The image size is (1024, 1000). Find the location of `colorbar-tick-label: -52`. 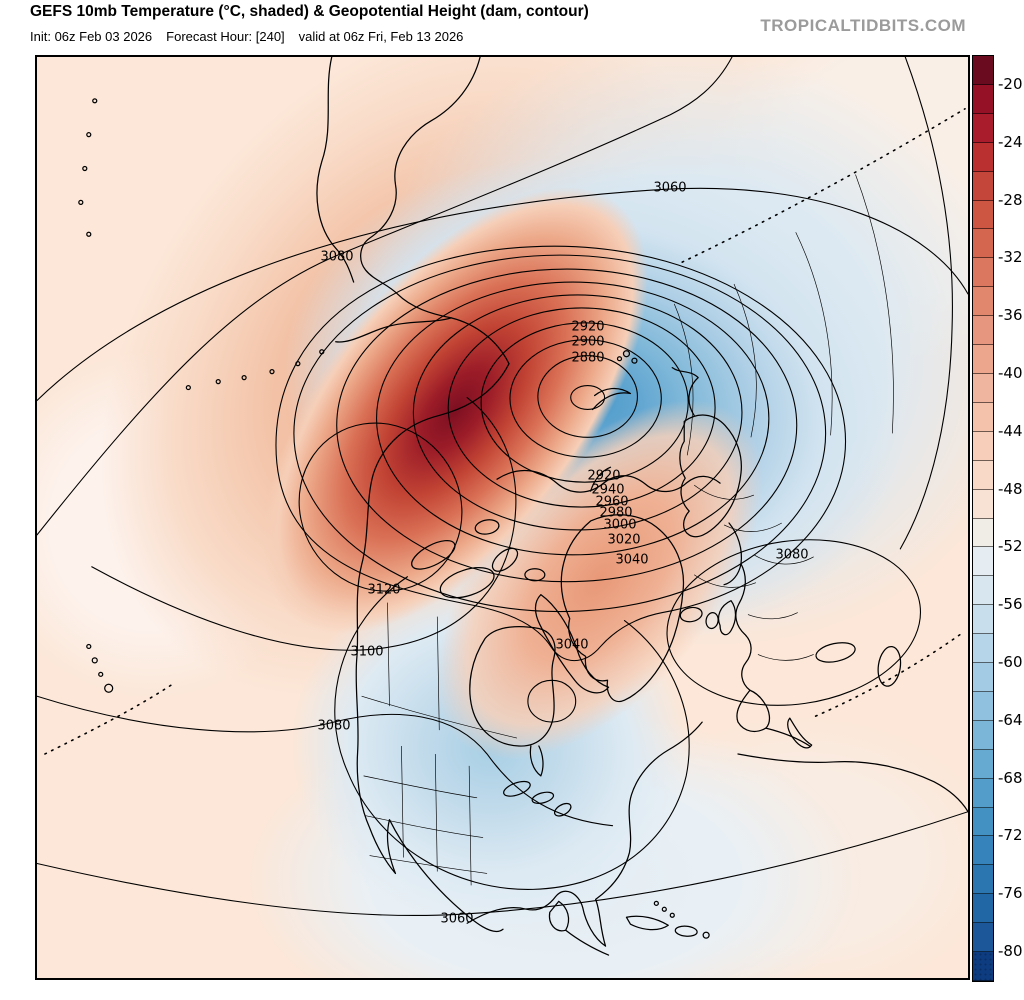

colorbar-tick-label: -52 is located at coordinates (1010, 546).